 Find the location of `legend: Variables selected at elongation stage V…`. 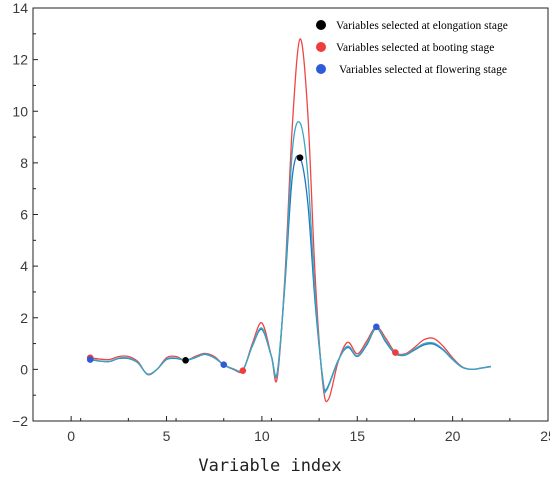

legend: Variables selected at elongation stage V… is located at coordinates (412, 48).